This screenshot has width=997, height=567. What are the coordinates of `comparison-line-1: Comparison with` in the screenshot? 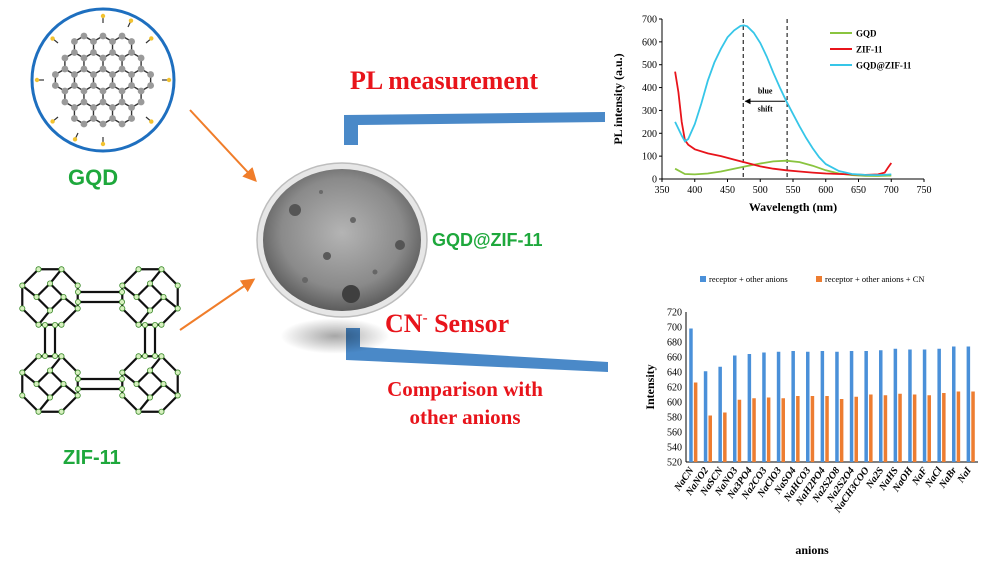 It's located at (465, 389).